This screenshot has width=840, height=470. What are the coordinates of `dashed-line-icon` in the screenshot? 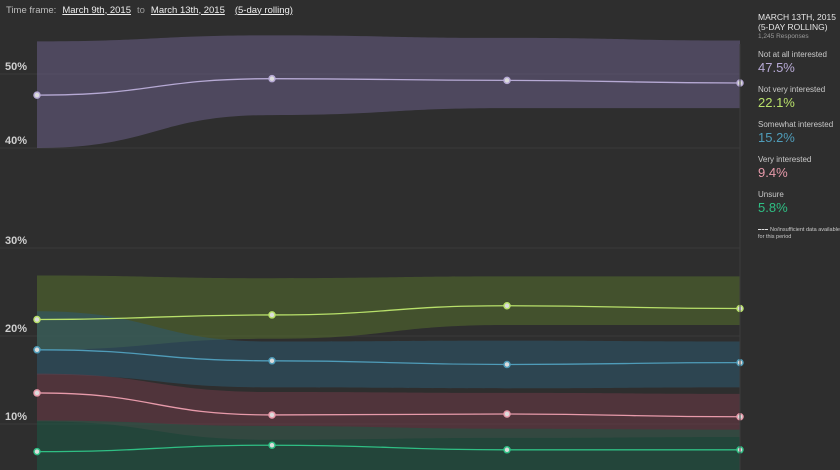 It's located at (763, 230).